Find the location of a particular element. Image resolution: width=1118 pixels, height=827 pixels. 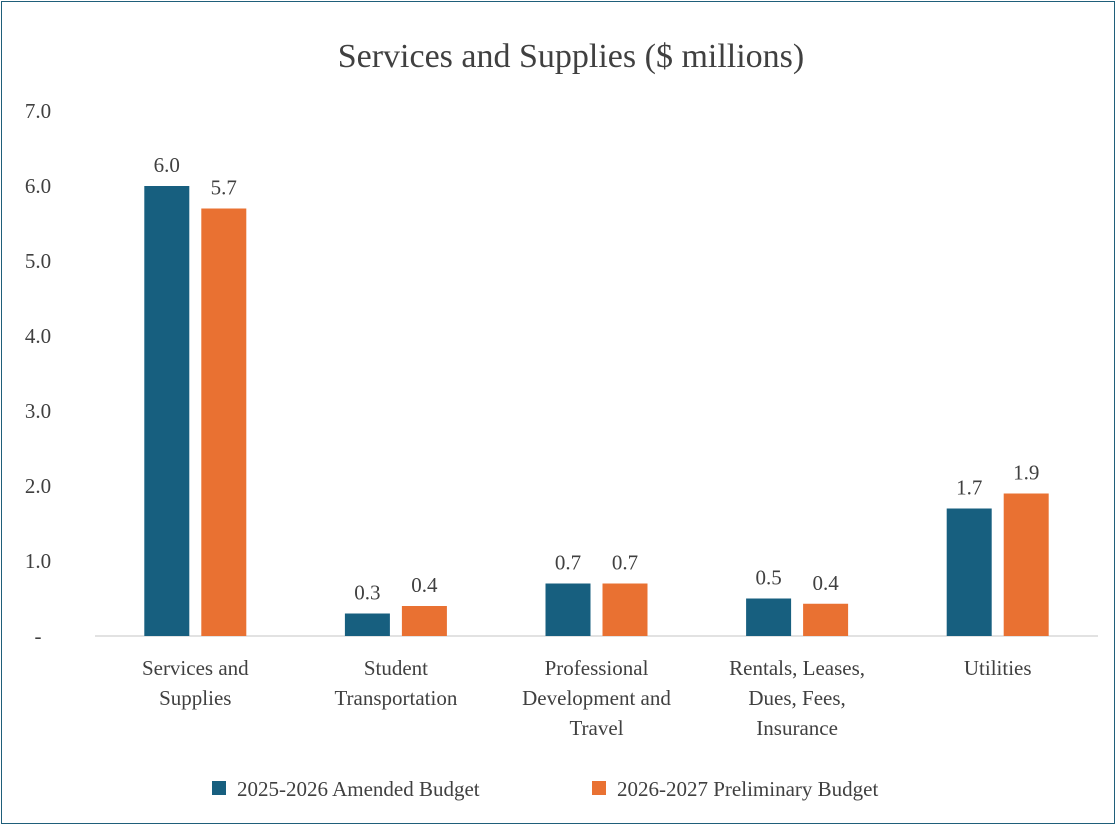

y-tick-label: 1.0 is located at coordinates (38, 561).